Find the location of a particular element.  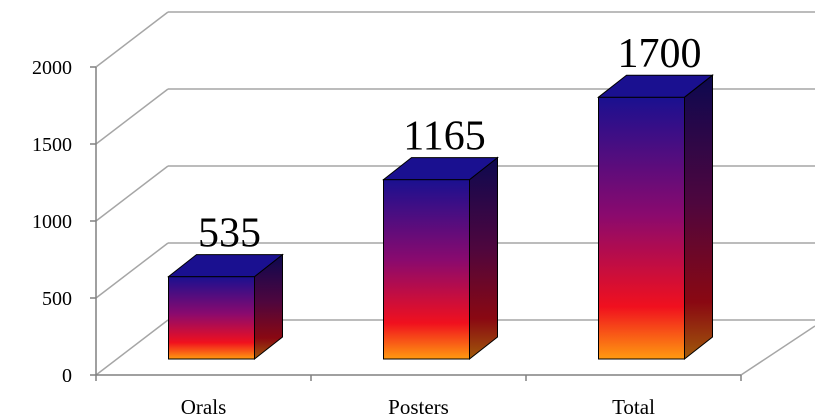

data-label: 535 is located at coordinates (229, 234).